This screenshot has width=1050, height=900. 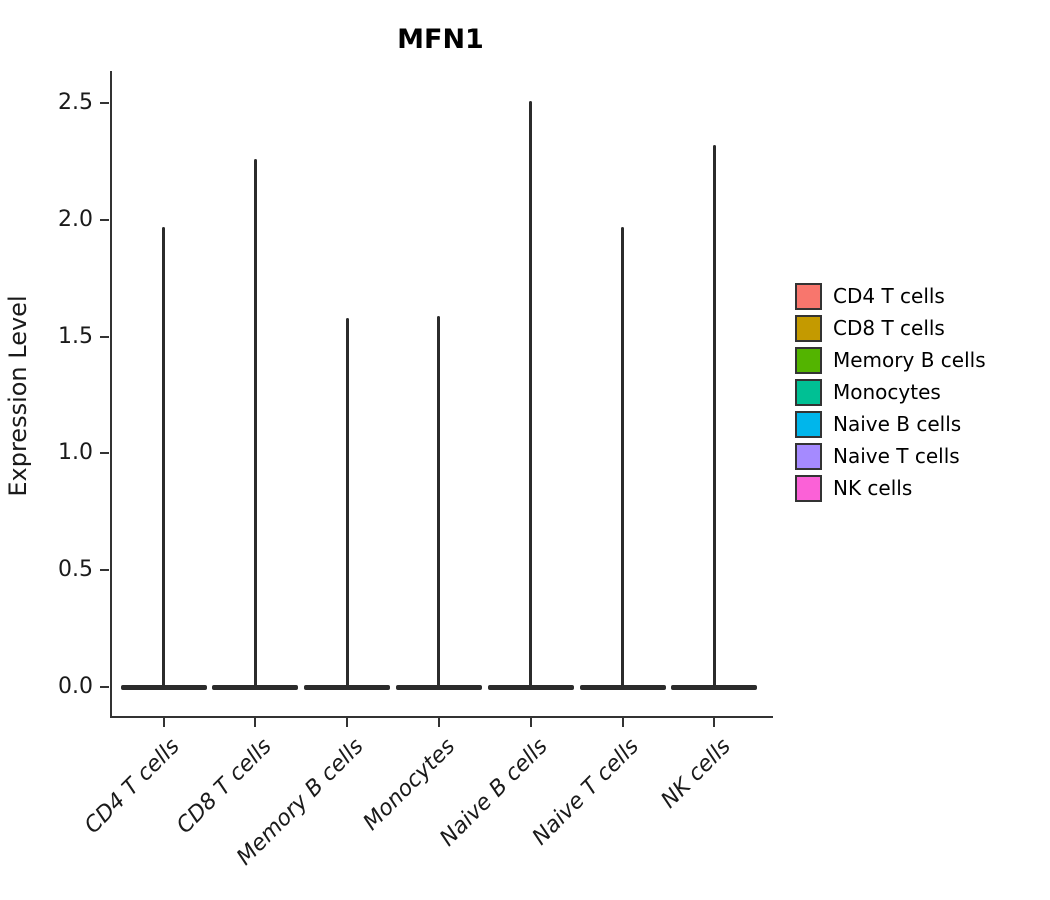 I want to click on legend-item-label: Memory B cells, so click(x=909, y=360).